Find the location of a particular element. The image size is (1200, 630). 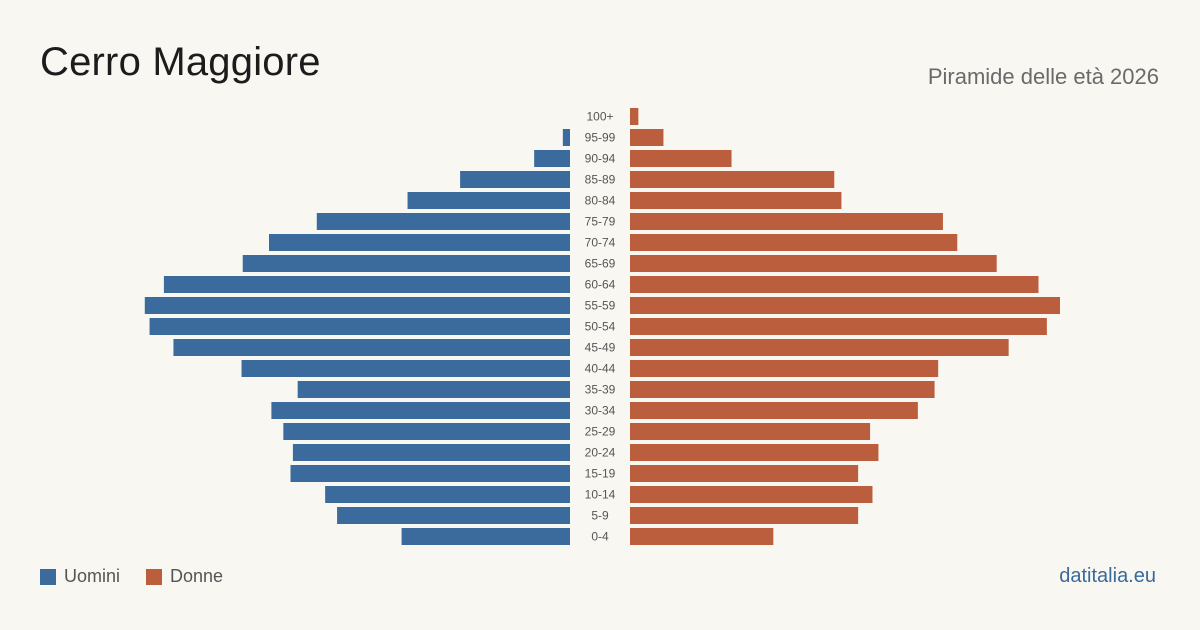

chart-subtitle: Piramide delle età 2026 is located at coordinates (1043, 76).